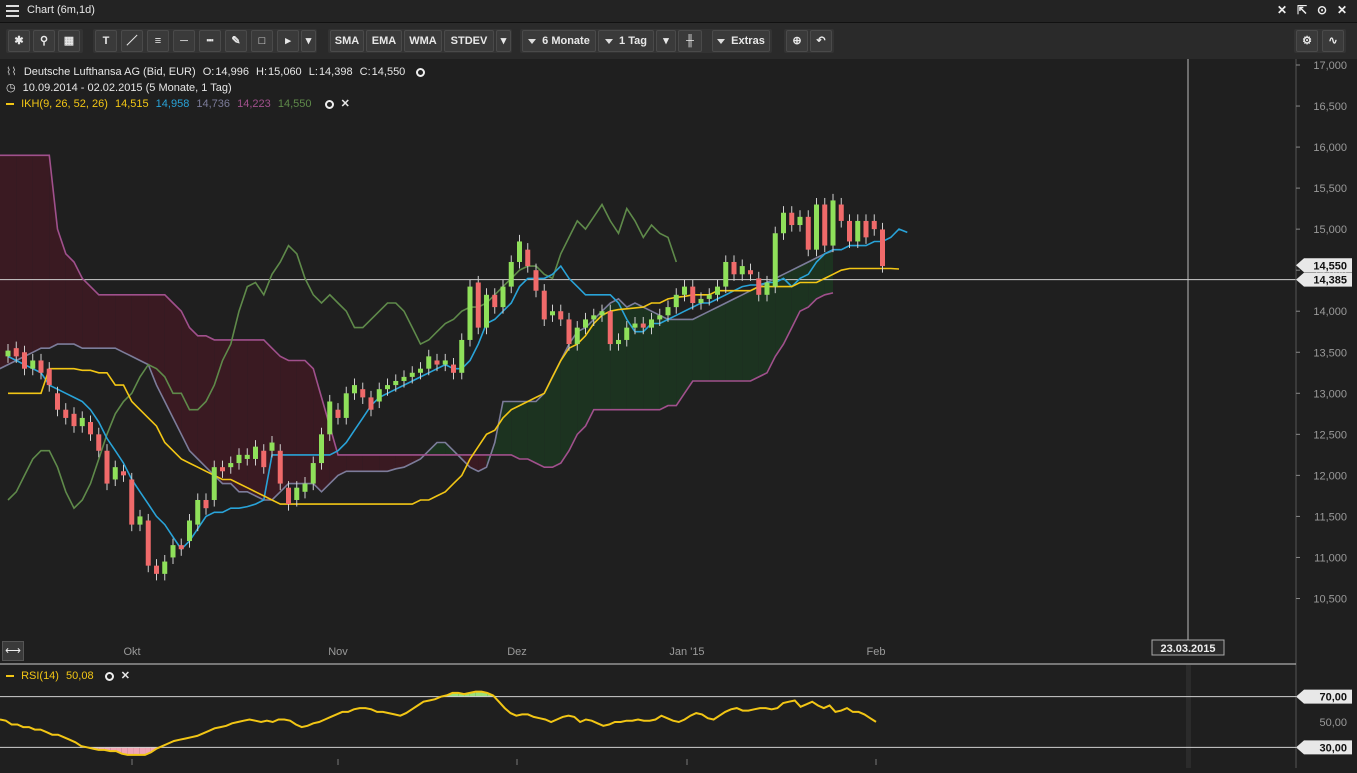 The image size is (1357, 773). Describe the element at coordinates (1307, 41) in the screenshot. I see `layers-icon: ⚙` at that location.